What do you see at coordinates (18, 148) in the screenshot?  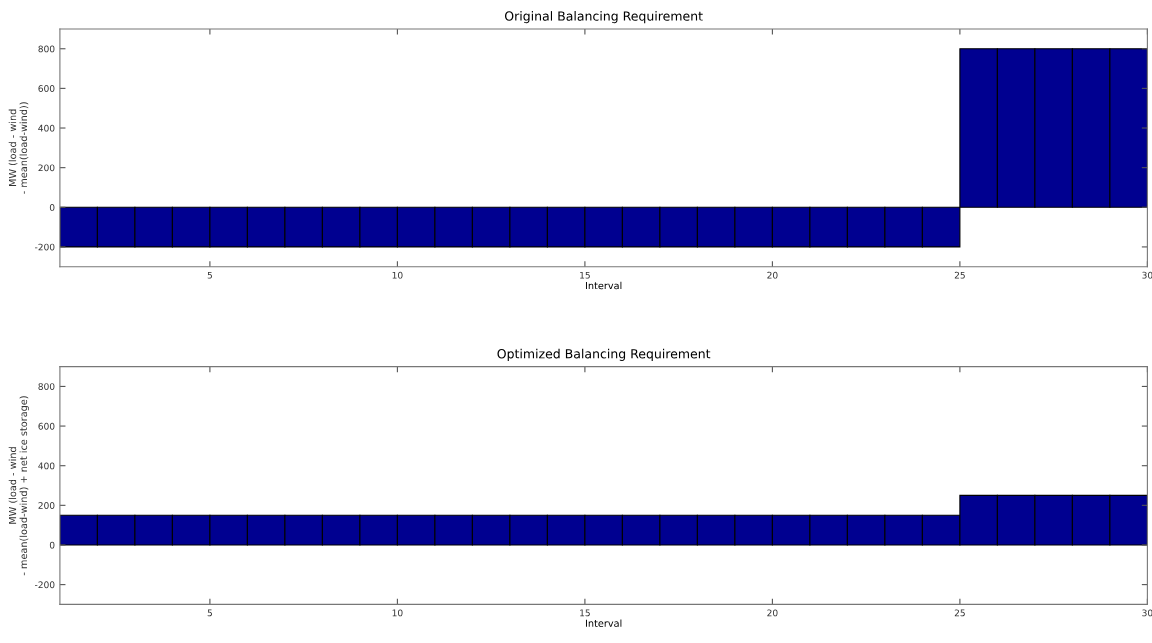 I see `y-axis-title: MW (load - wind - mean(load-wind))` at bounding box center [18, 148].